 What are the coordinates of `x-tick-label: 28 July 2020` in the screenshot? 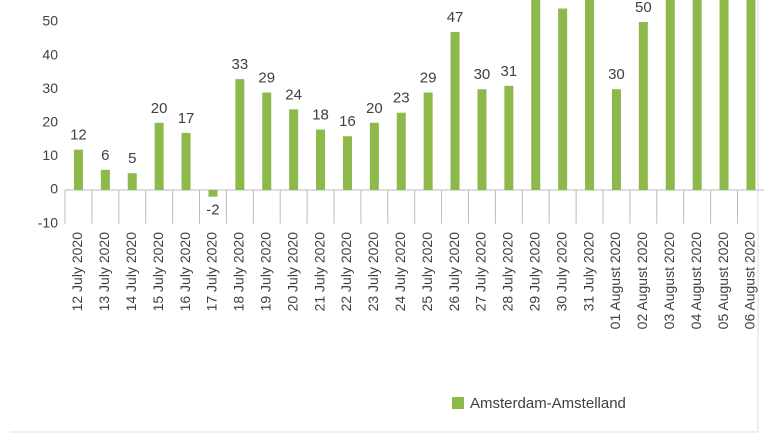 It's located at (508, 272).